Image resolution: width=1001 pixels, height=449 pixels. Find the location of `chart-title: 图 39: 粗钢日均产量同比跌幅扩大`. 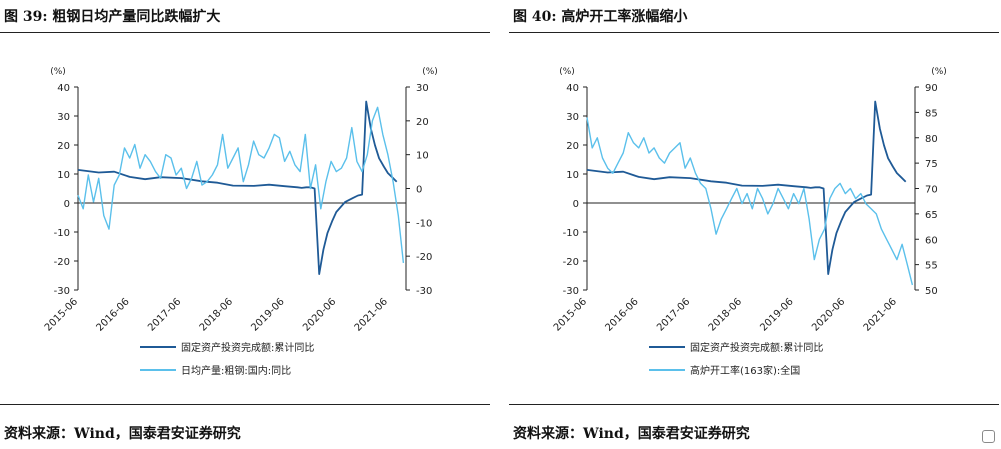

chart-title: 图 39: 粗钢日均产量同比跌幅扩大 is located at coordinates (112, 17).